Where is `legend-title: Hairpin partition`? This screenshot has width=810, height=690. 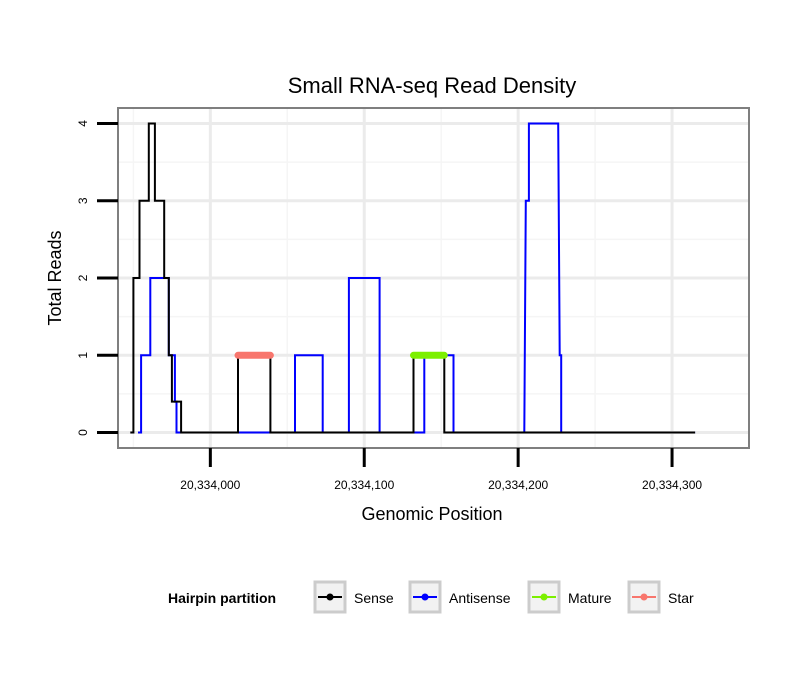
legend-title: Hairpin partition is located at coordinates (222, 598).